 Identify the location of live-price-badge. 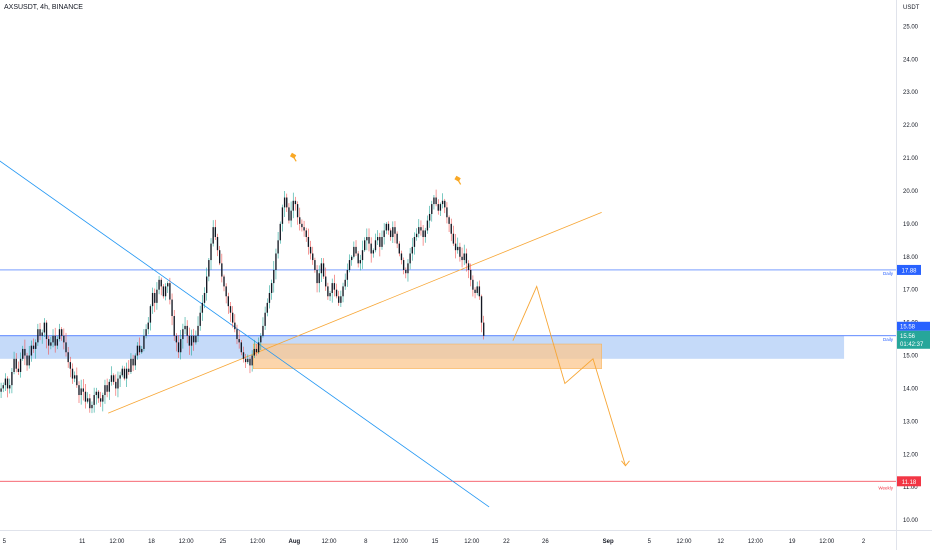
(913, 339).